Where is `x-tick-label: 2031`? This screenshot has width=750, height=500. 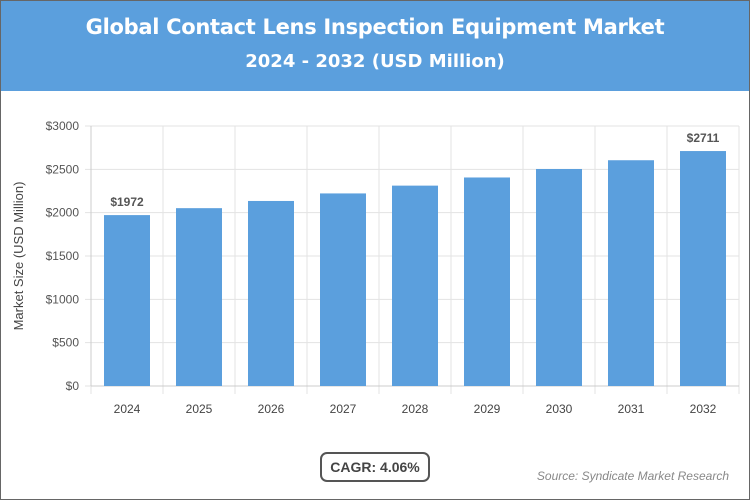
x-tick-label: 2031 is located at coordinates (631, 409).